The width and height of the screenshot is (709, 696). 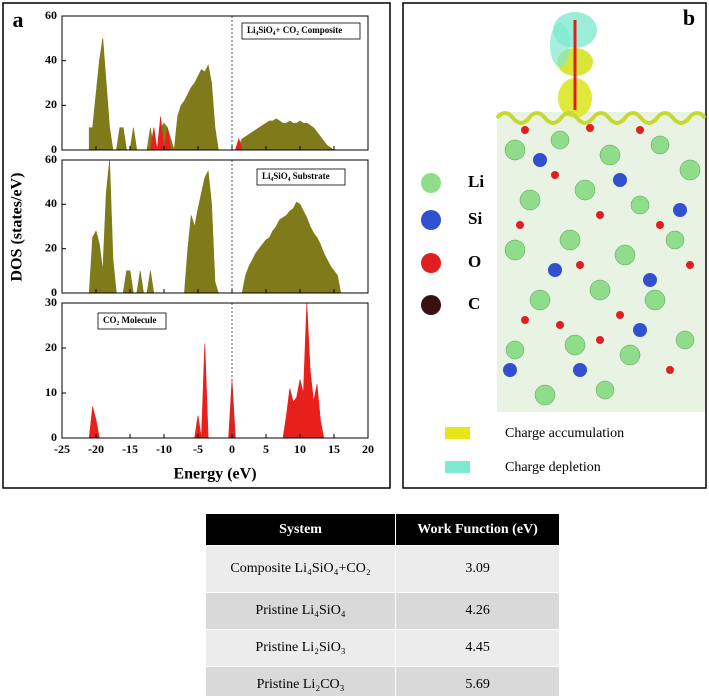 What do you see at coordinates (477, 611) in the screenshot?
I see `table-cell: 4.26` at bounding box center [477, 611].